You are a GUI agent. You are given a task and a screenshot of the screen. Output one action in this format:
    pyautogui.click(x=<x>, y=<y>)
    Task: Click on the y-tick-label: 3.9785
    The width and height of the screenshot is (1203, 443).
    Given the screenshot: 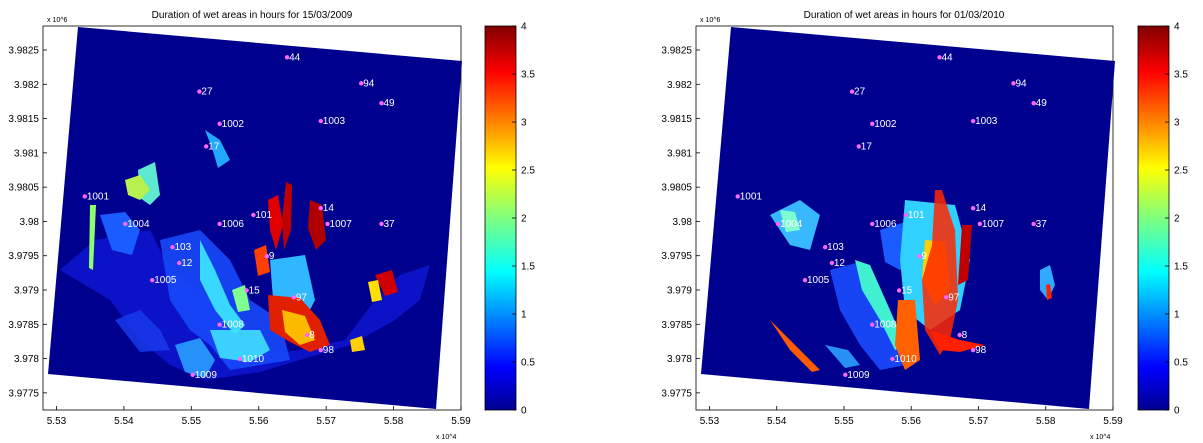 What is the action you would take?
    pyautogui.click(x=676, y=325)
    